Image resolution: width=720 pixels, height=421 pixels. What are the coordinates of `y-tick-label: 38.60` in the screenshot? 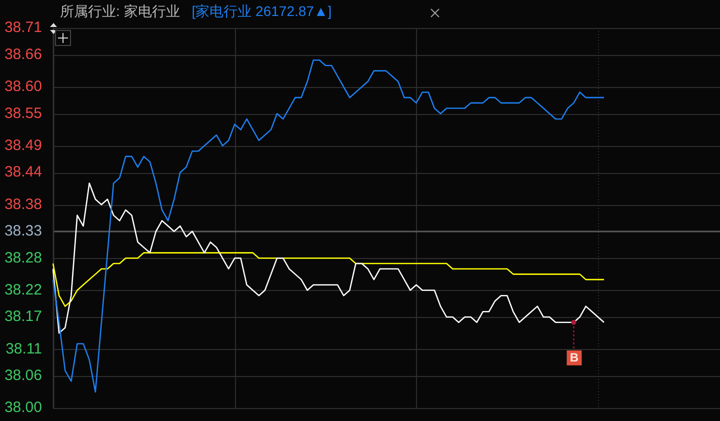 It's located at (23, 87).